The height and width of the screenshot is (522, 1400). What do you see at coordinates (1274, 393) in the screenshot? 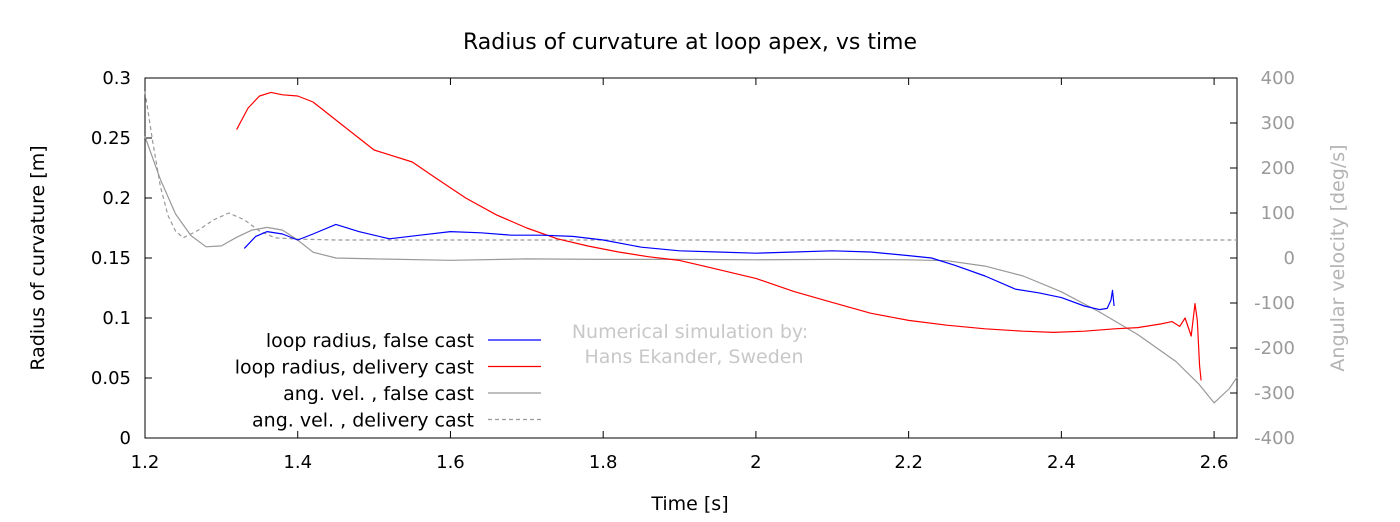
I see `y2-tick-label: -300` at bounding box center [1274, 393].